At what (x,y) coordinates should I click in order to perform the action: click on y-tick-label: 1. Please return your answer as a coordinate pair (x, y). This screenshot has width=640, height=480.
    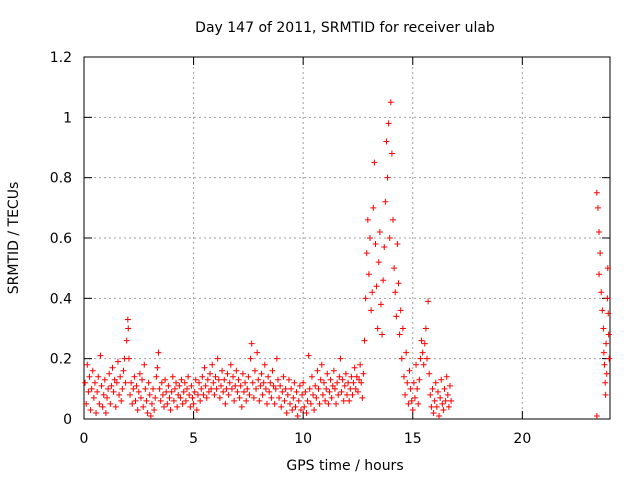
    Looking at the image, I should click on (67, 118).